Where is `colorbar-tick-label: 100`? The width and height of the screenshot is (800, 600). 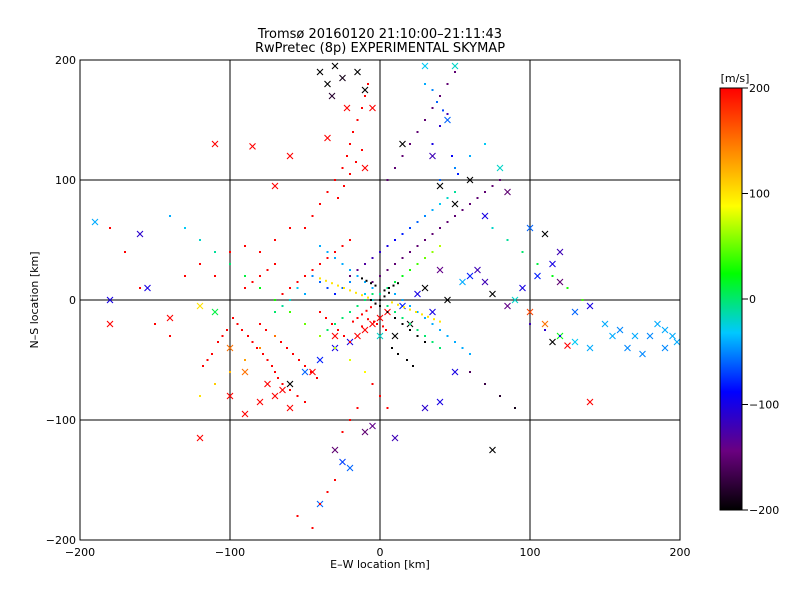
colorbar-tick-label: 100 is located at coordinates (759, 194).